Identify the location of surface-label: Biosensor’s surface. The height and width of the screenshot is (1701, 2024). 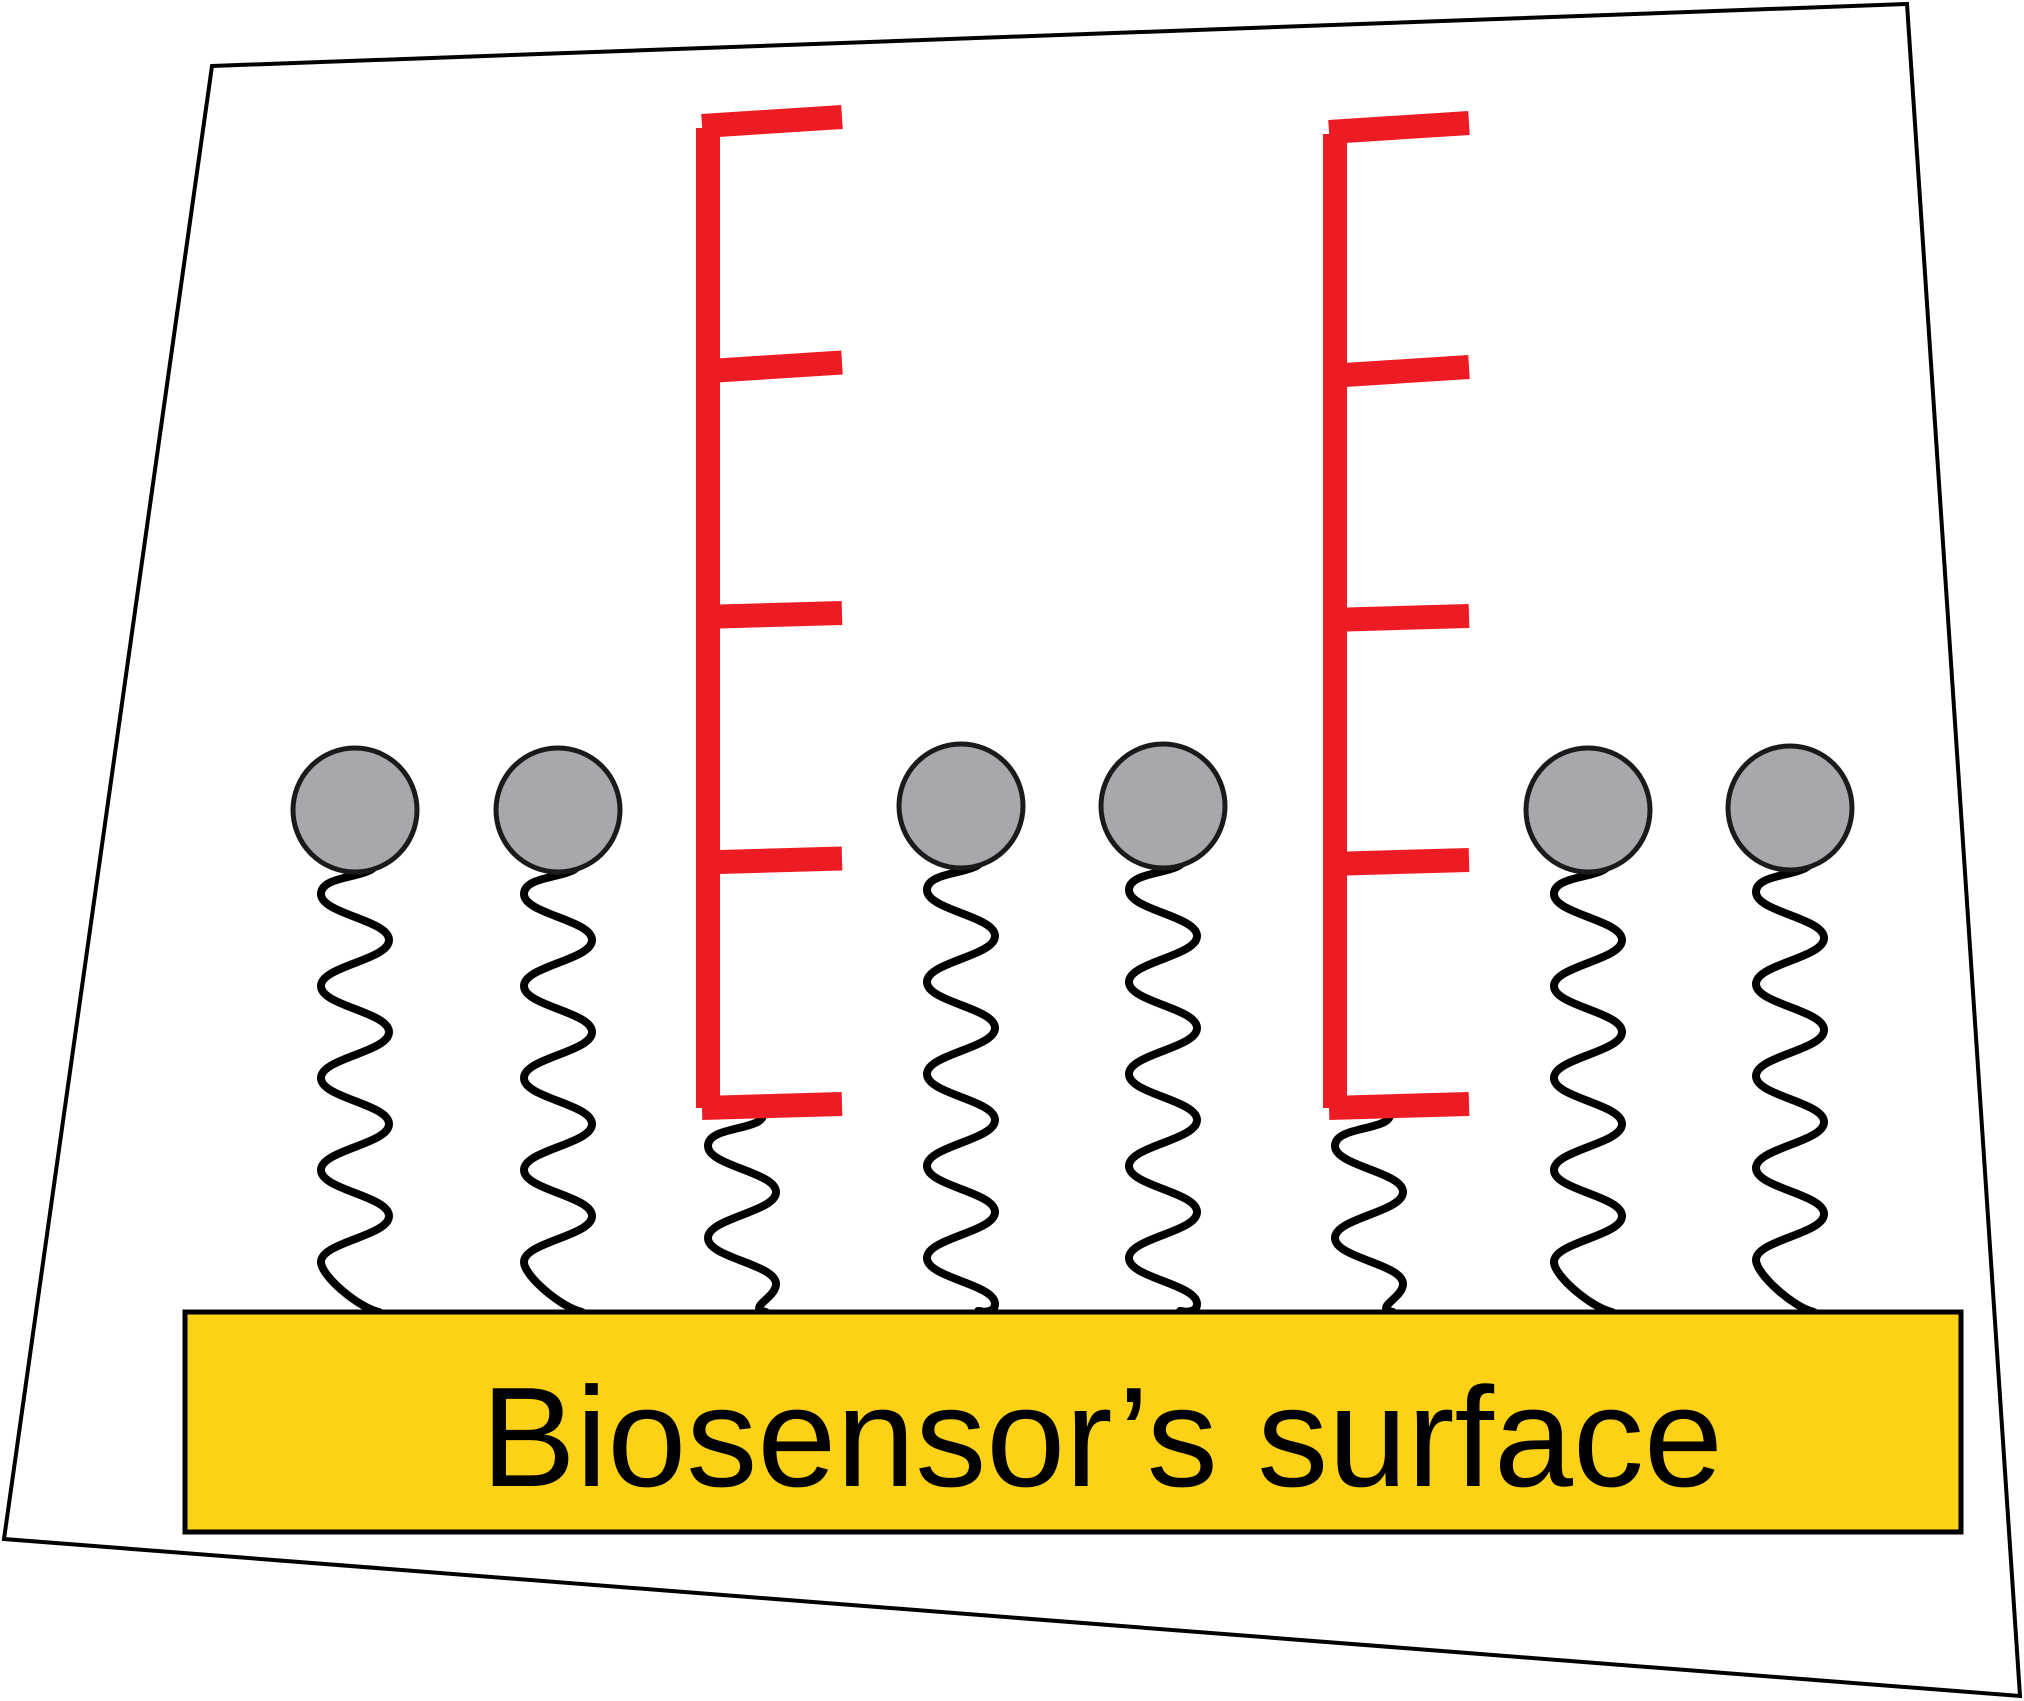
(1102, 1437).